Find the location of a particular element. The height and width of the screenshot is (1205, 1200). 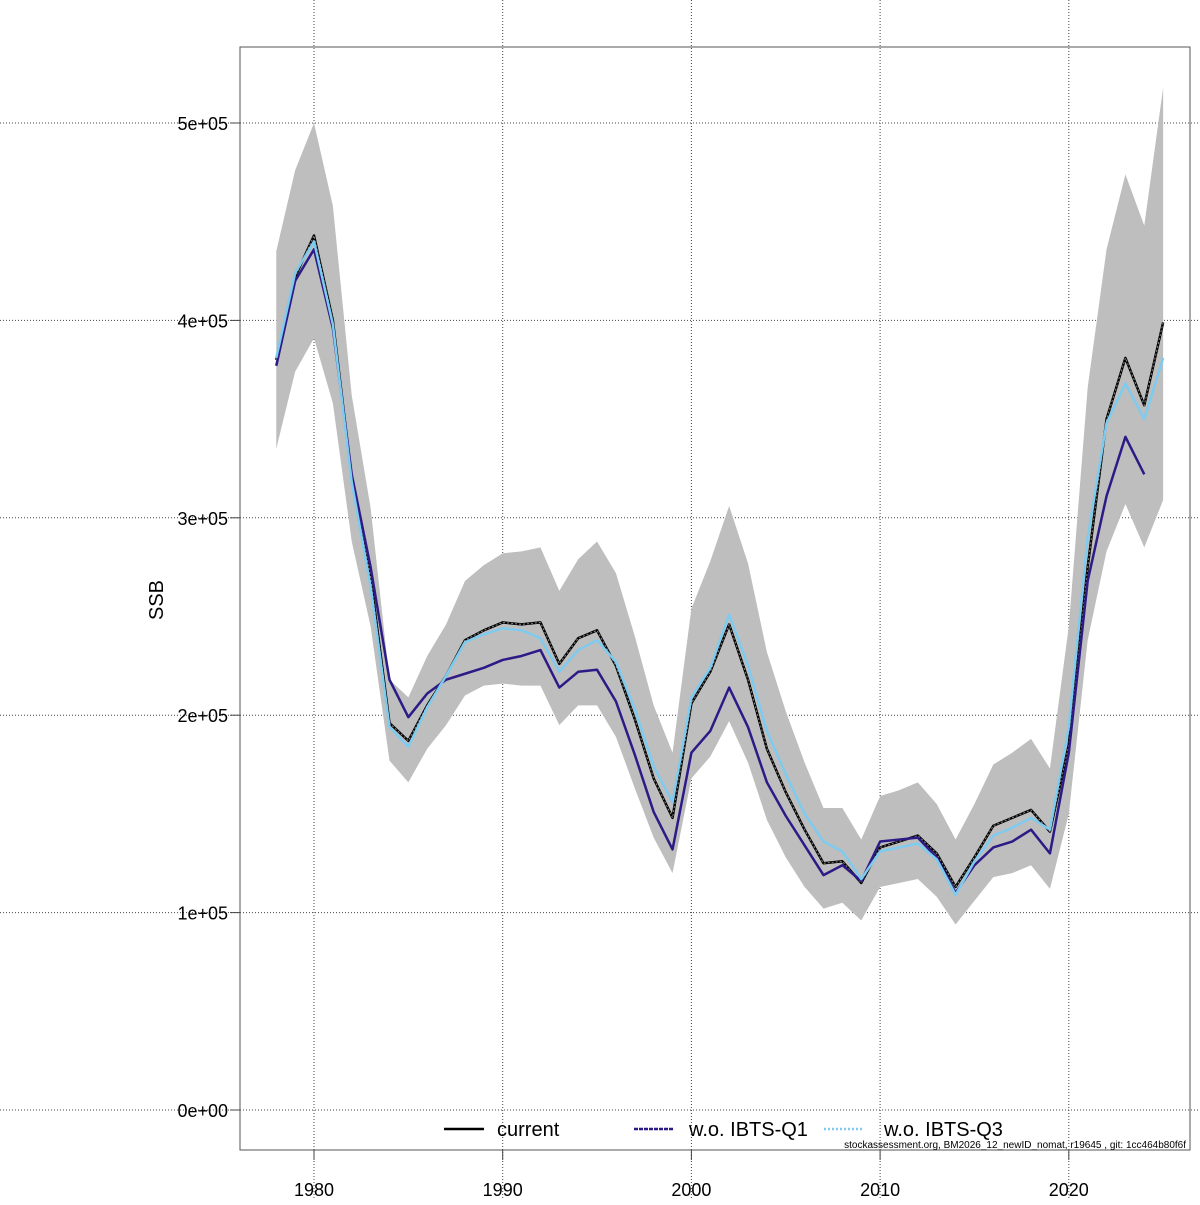

x-axis: 1980 1990 2000 2010 2020 is located at coordinates (691, 1175).